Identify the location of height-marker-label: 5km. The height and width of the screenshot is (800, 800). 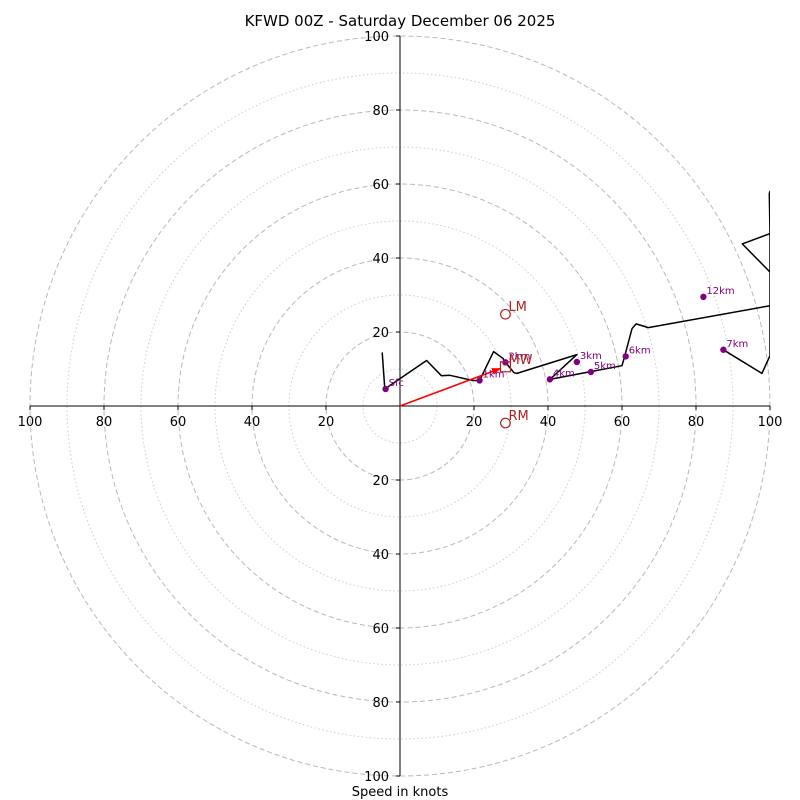
(605, 366).